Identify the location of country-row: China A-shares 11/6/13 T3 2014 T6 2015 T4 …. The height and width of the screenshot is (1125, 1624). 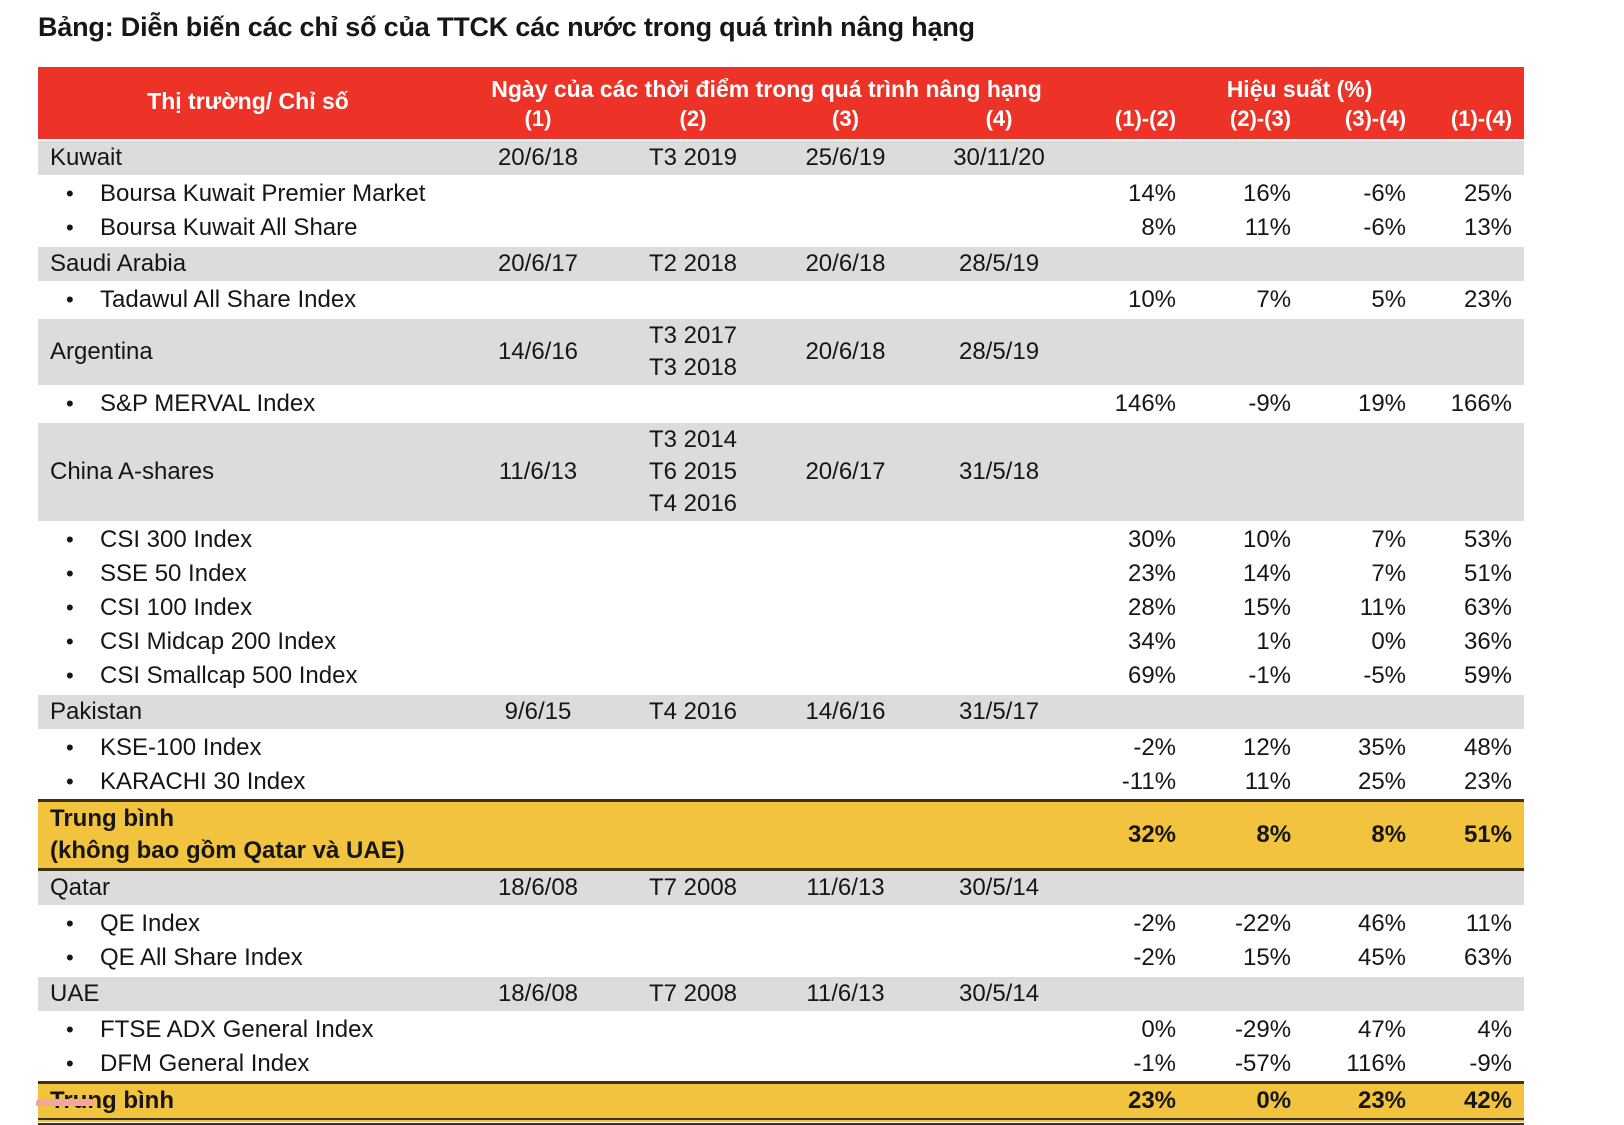
(781, 472).